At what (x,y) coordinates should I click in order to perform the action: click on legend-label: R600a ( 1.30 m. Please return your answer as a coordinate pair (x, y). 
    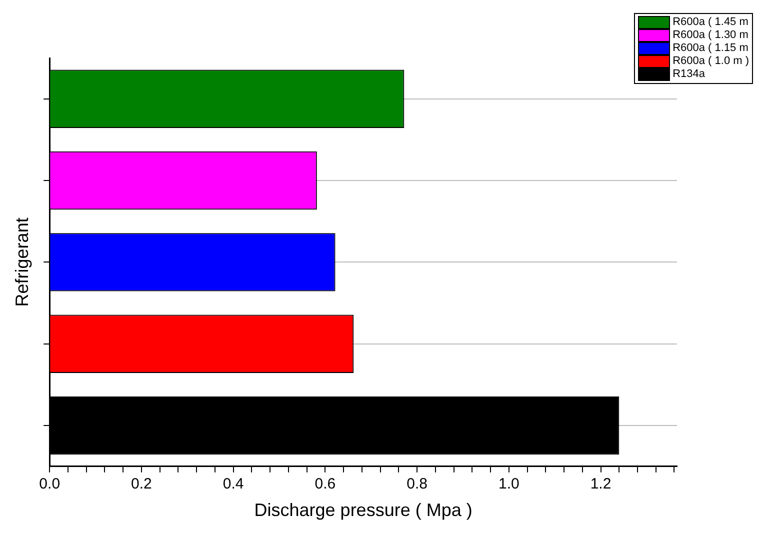
    Looking at the image, I should click on (710, 35).